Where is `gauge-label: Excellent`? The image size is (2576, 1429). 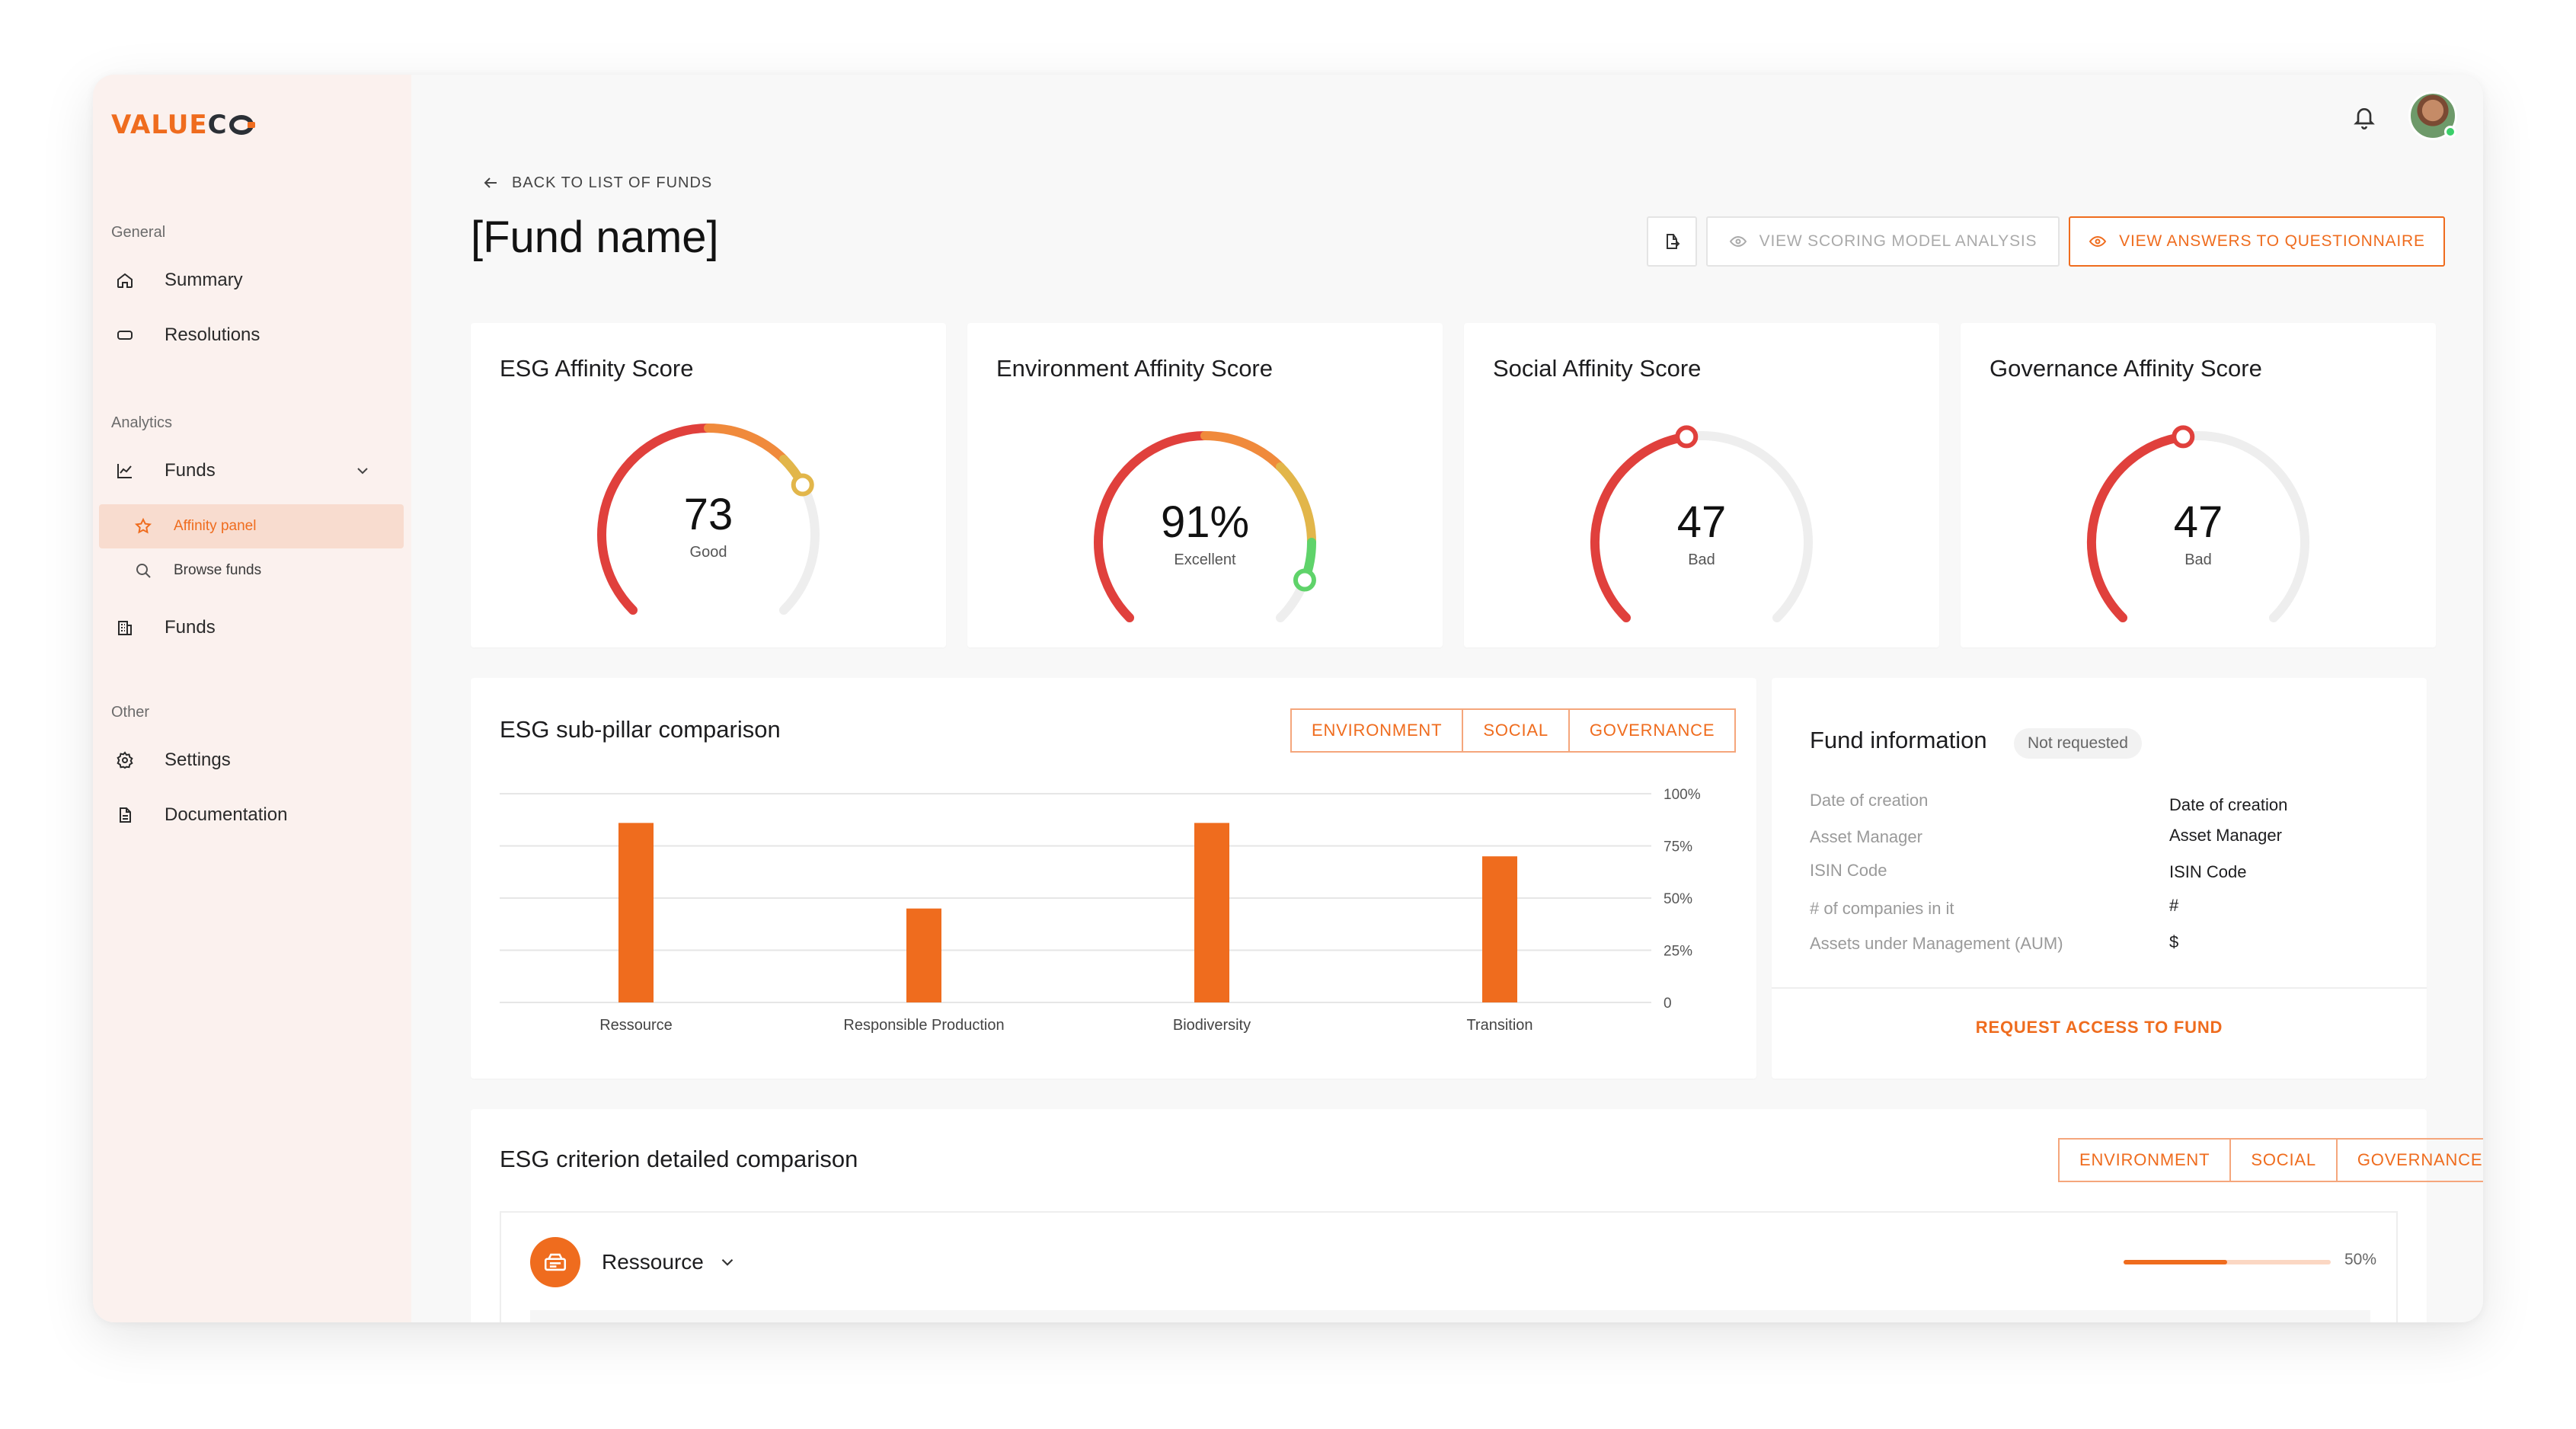 gauge-label: Excellent is located at coordinates (1205, 559).